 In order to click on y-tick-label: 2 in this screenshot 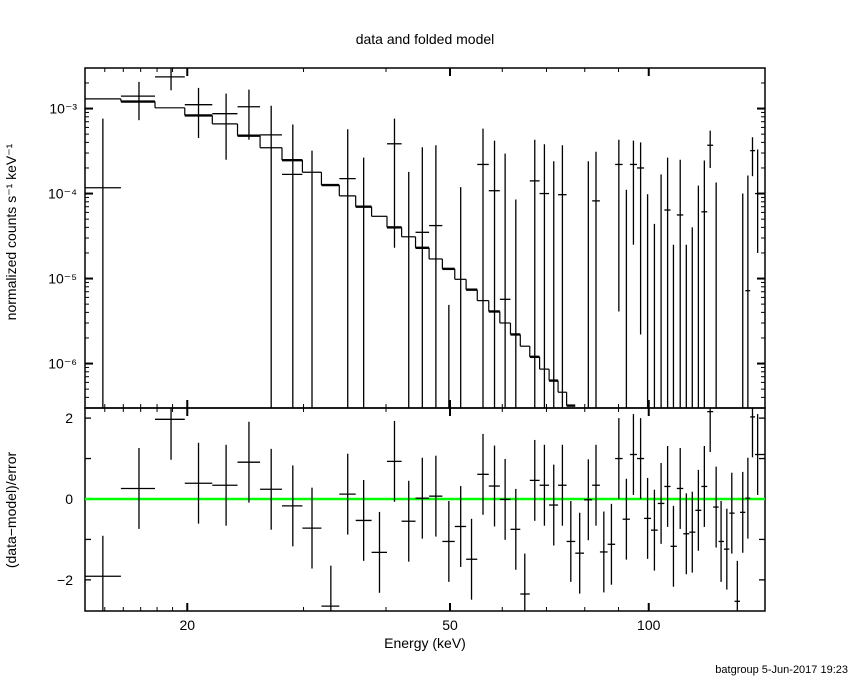, I will do `click(69, 418)`.